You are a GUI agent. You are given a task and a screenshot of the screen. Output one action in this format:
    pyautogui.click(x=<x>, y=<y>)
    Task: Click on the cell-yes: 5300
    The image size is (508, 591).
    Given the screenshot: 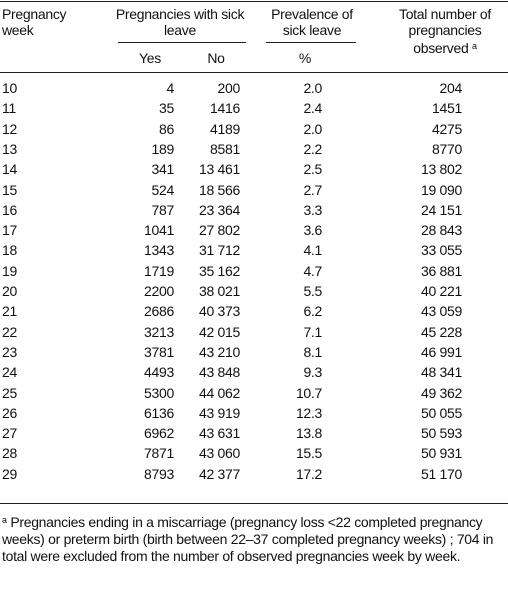 What is the action you would take?
    pyautogui.click(x=159, y=392)
    